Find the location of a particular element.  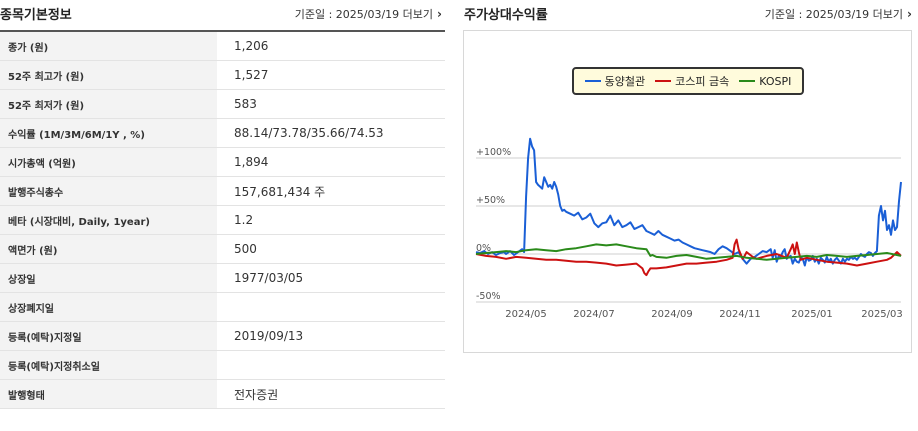

legend-item: 코스피 금속 is located at coordinates (692, 81).